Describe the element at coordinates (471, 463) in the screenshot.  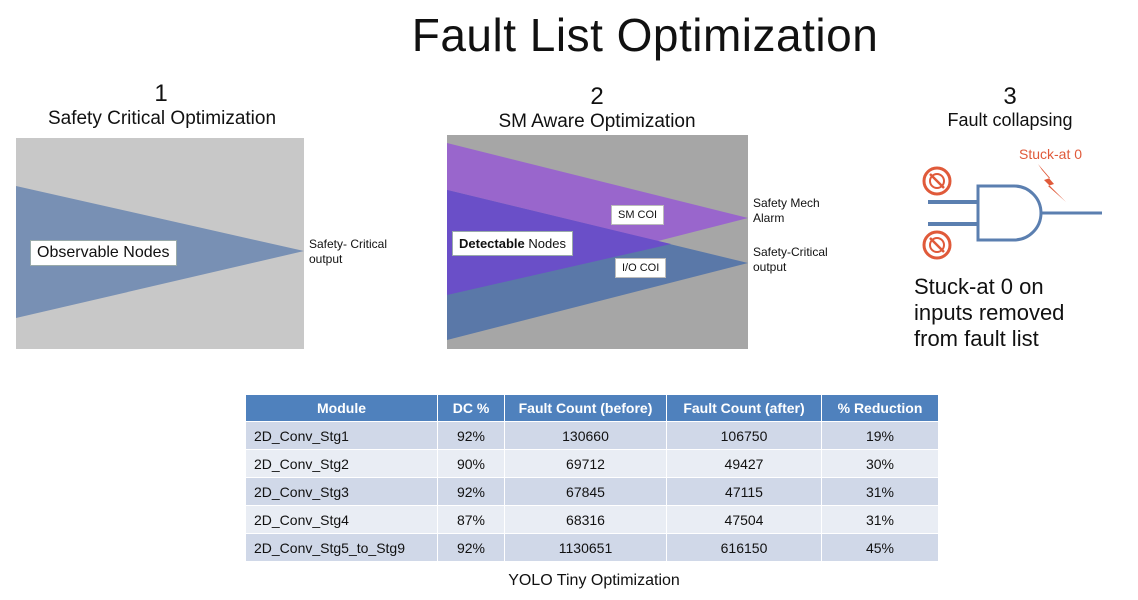
I see `cell-dc: 90%` at that location.